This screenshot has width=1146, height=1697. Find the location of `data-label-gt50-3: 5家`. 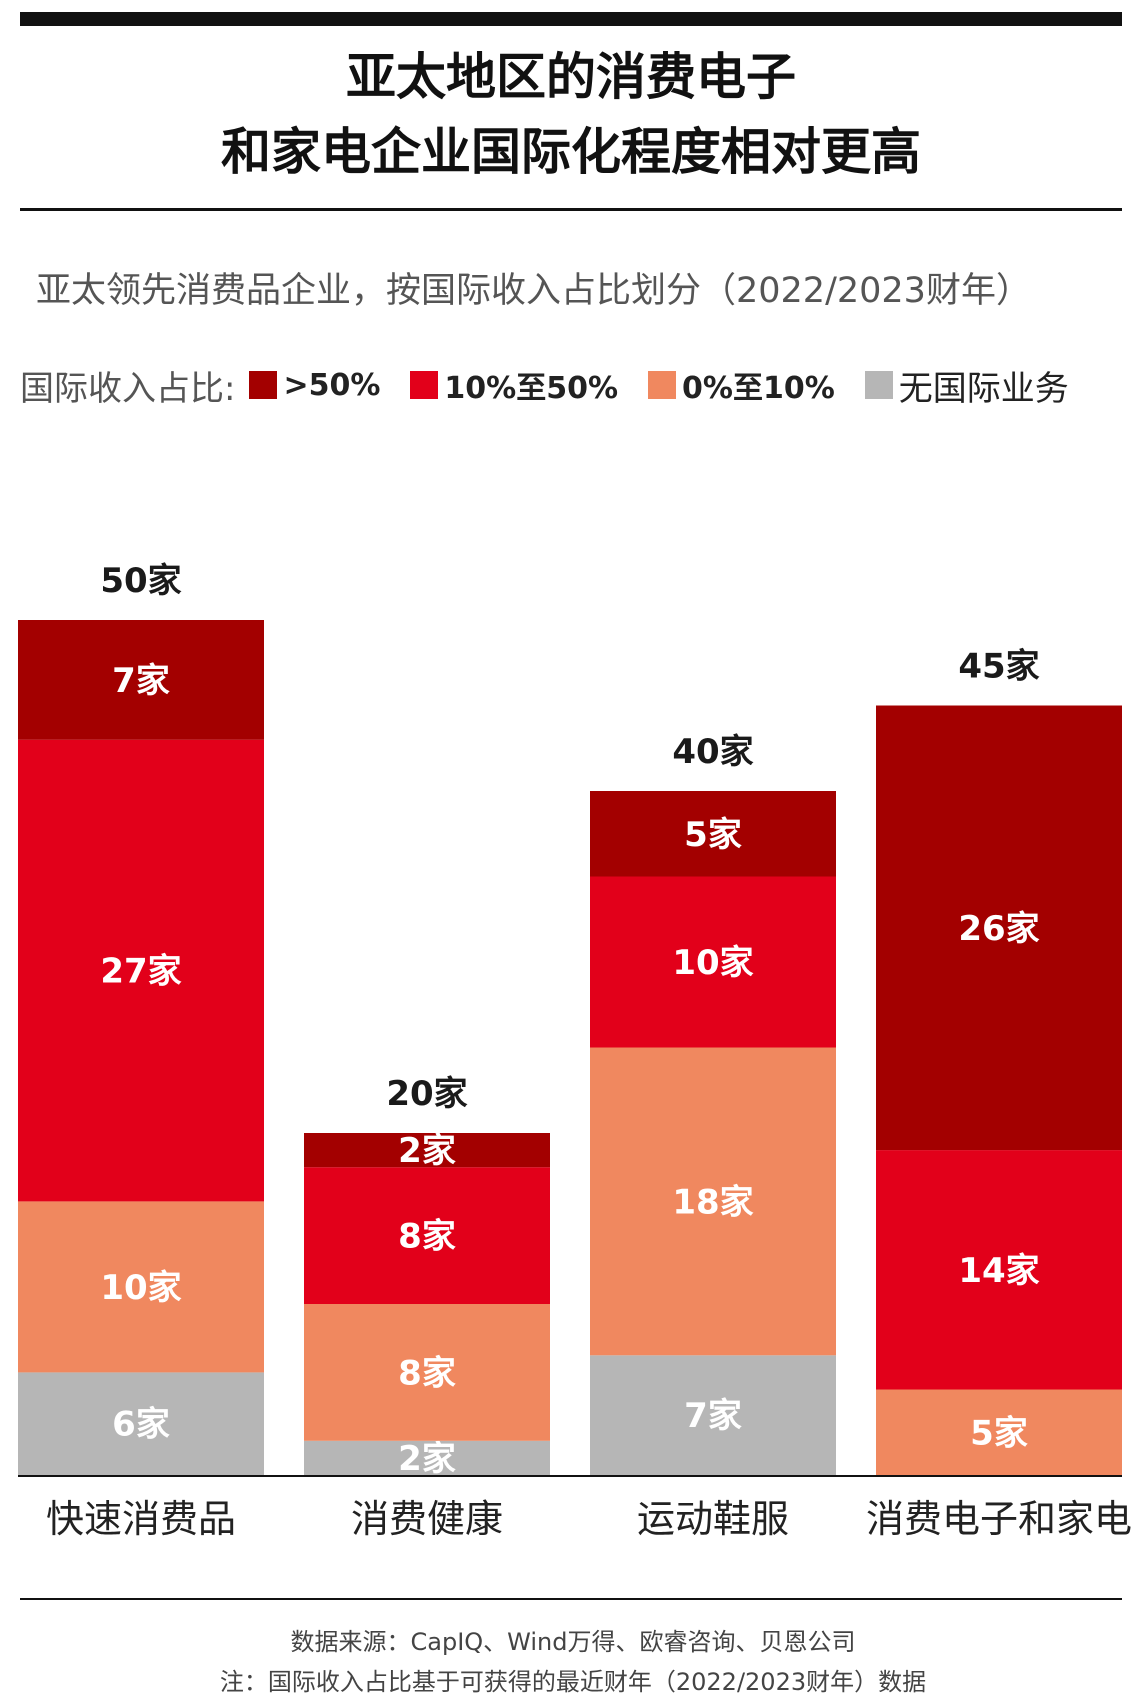

data-label-gt50-3: 5家 is located at coordinates (713, 835).